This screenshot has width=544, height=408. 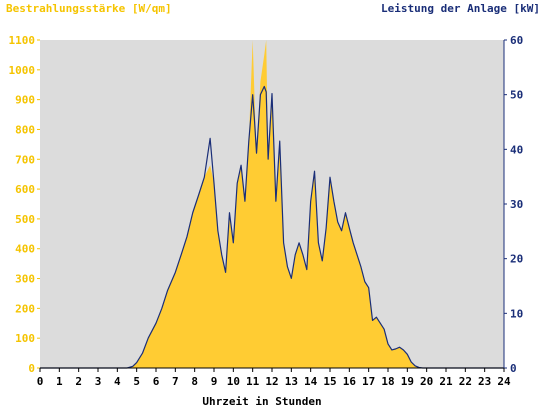 What do you see at coordinates (214, 381) in the screenshot?
I see `x-tick-label: 9` at bounding box center [214, 381].